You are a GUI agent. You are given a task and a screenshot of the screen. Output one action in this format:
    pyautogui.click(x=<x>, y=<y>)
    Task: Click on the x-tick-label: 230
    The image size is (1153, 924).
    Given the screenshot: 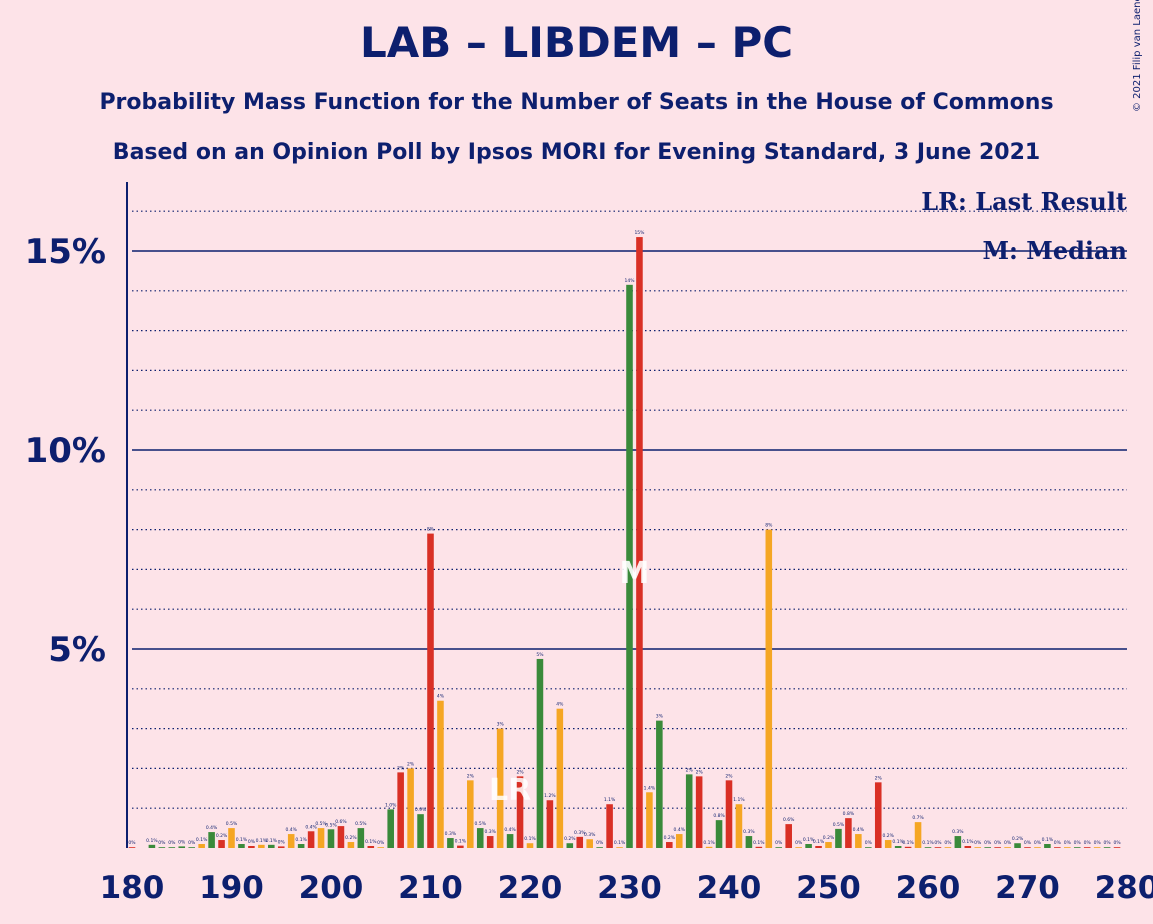 What is the action you would take?
    pyautogui.click(x=629, y=888)
    